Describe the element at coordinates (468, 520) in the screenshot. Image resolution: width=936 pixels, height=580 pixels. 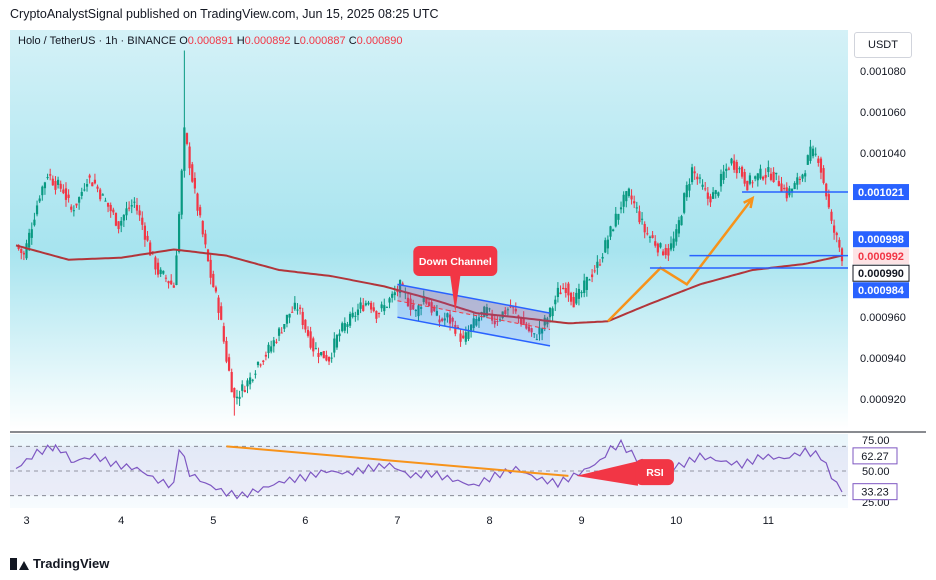
I see `time-axis-background` at that location.